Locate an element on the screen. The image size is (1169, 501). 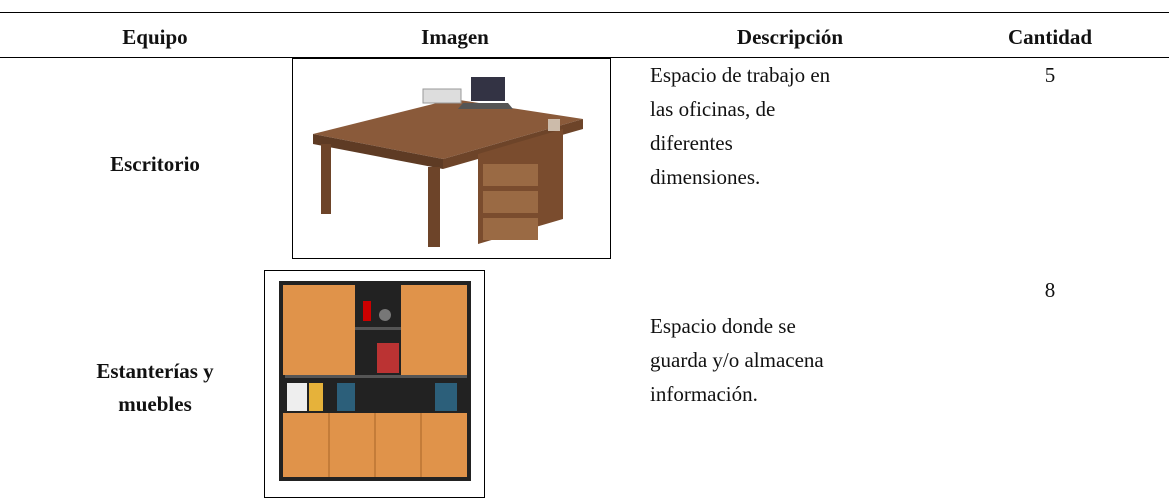
cantidad-cell: 5 is located at coordinates (1050, 75).